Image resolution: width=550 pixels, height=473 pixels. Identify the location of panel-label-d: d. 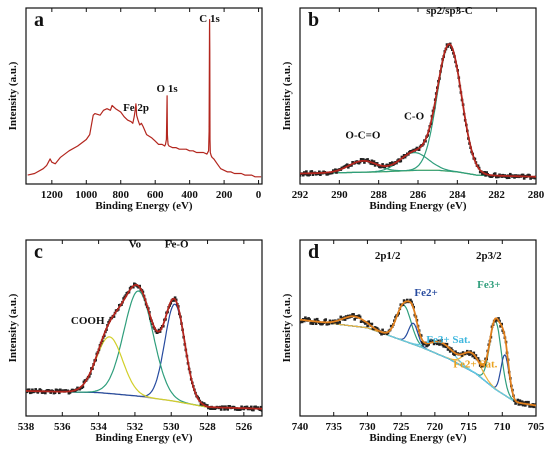
(313, 252).